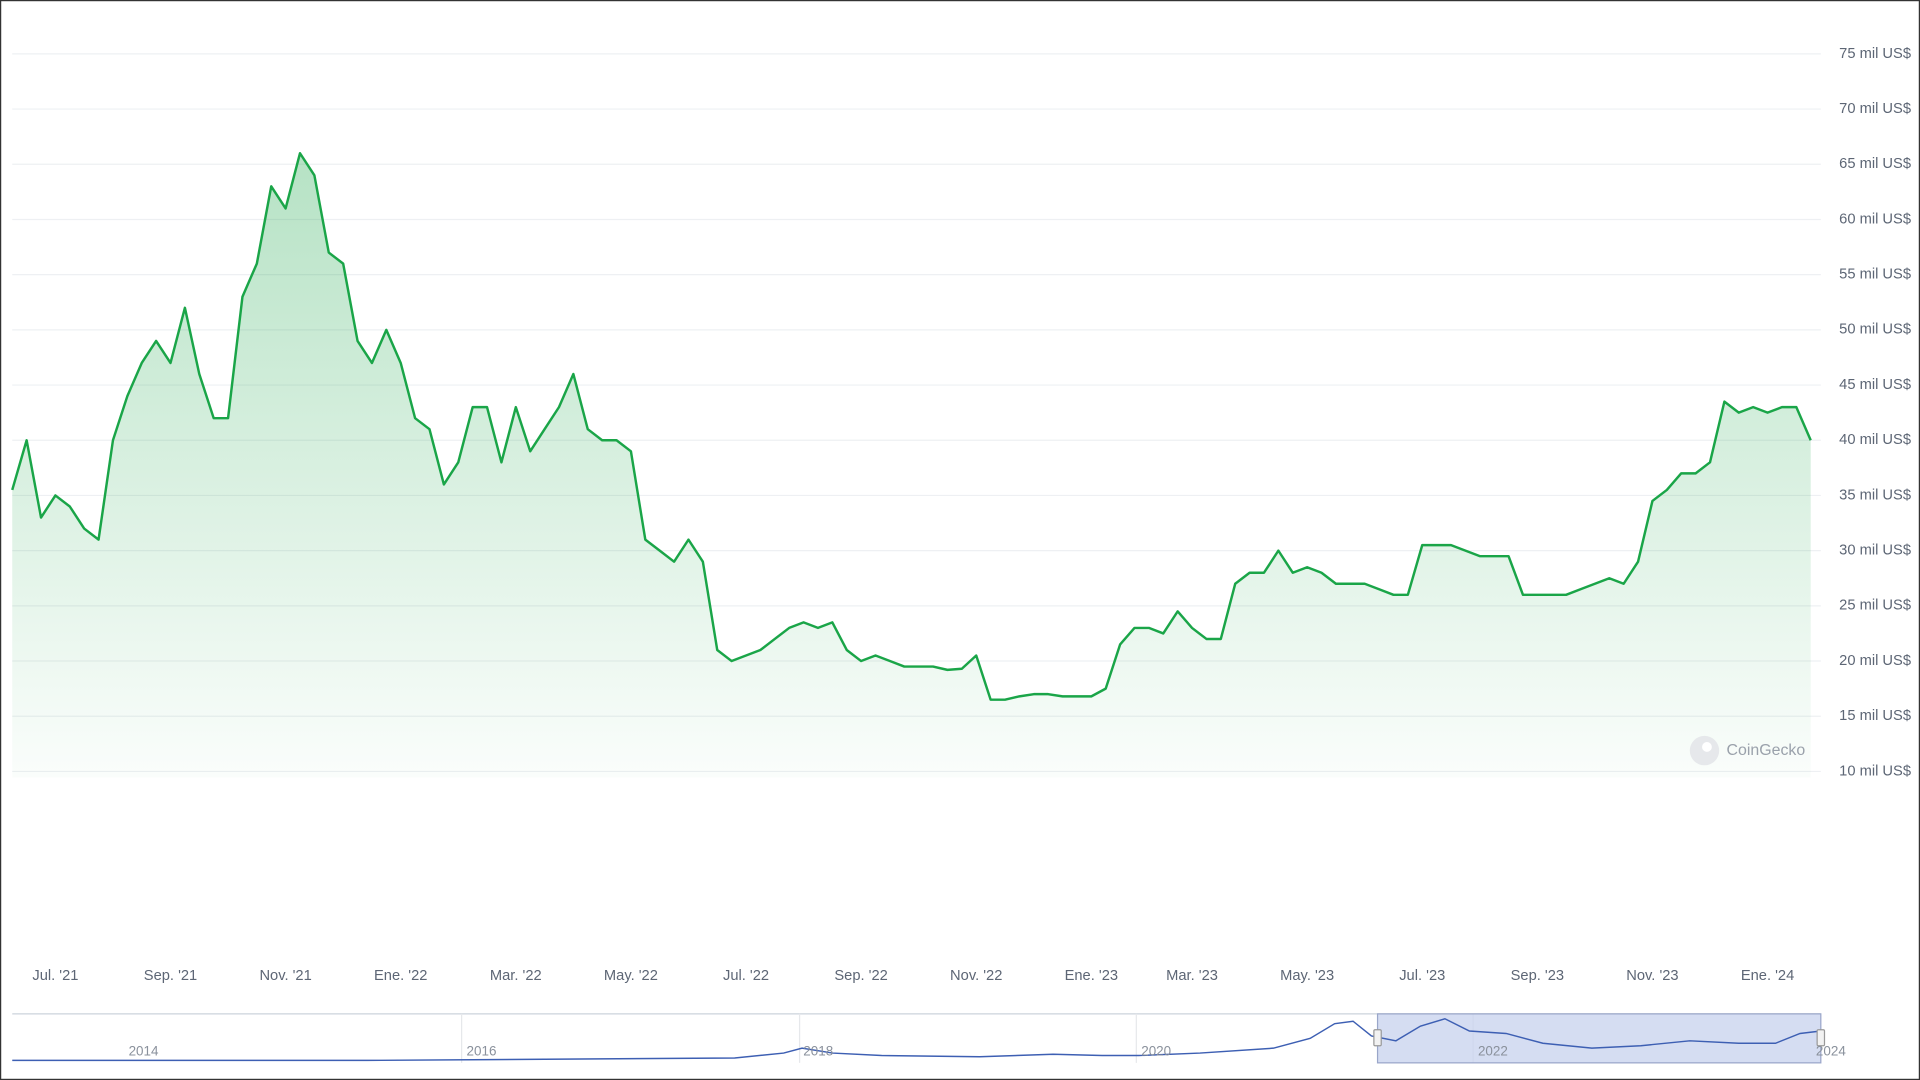 Image resolution: width=1920 pixels, height=1080 pixels. I want to click on watermark: CoinGecko, so click(1747, 750).